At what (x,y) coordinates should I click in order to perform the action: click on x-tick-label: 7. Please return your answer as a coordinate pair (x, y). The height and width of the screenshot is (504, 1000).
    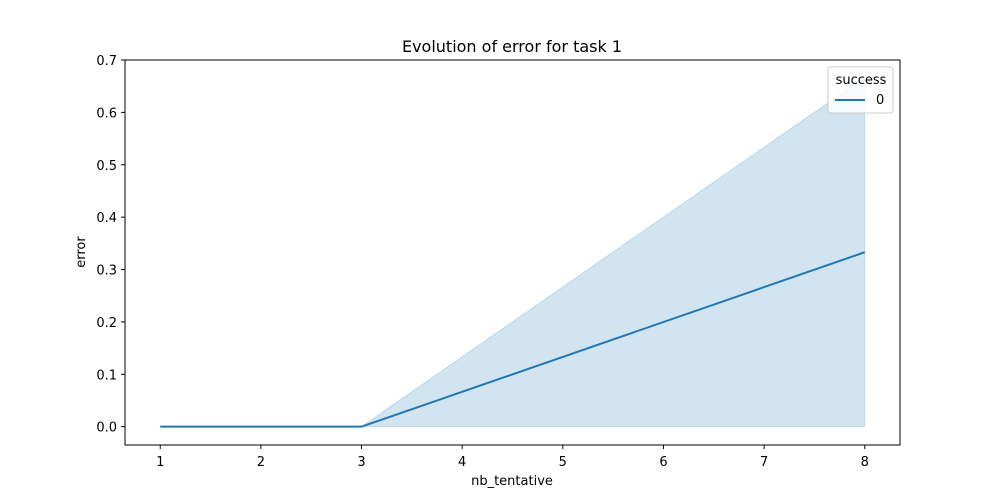
    Looking at the image, I should click on (764, 462).